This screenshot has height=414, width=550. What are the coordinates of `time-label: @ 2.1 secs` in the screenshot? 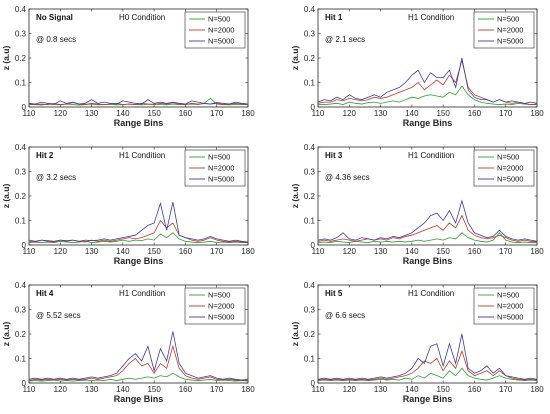 It's located at (345, 39).